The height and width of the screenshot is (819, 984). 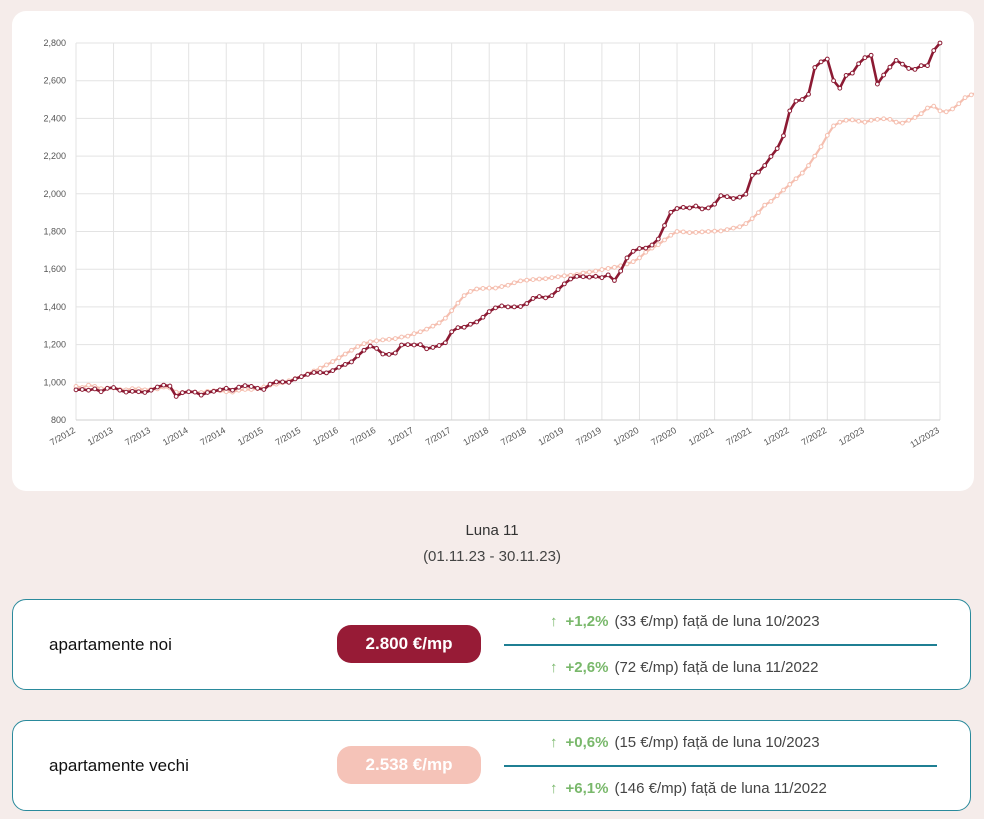 I want to click on x-tick-label: 1/2016, so click(x=325, y=436).